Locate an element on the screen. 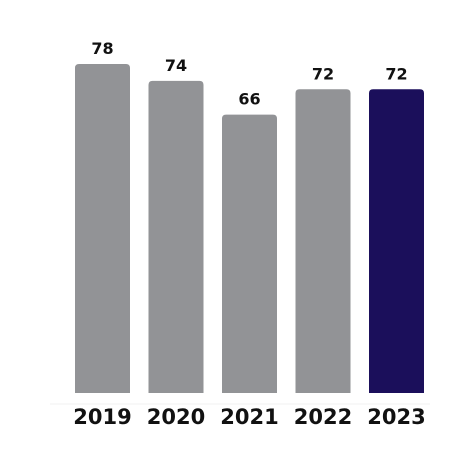  bar-2022 is located at coordinates (323, 241).